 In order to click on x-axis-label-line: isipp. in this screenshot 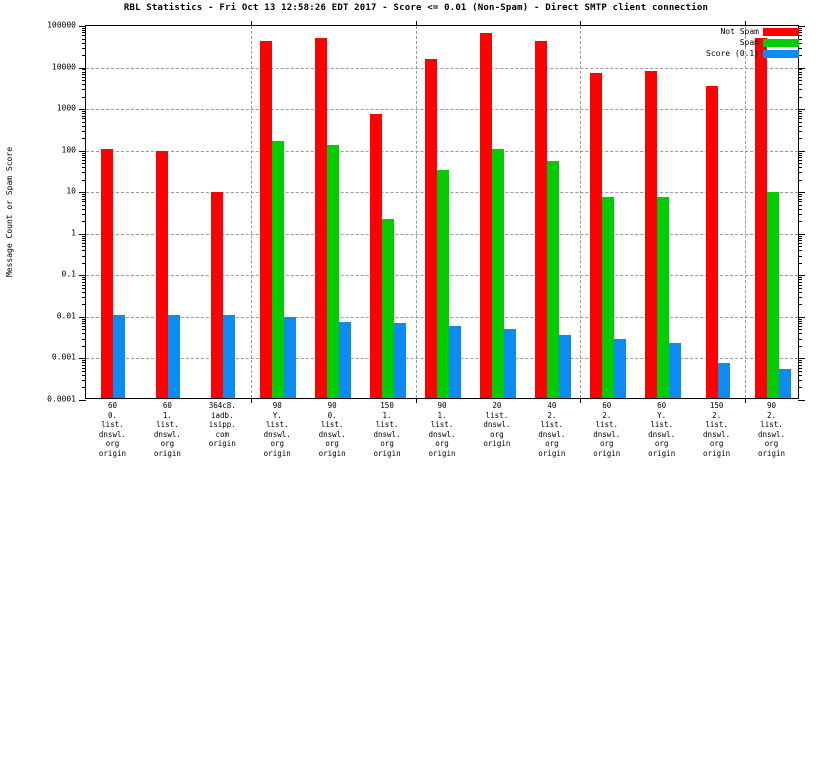, I will do `click(222, 425)`.